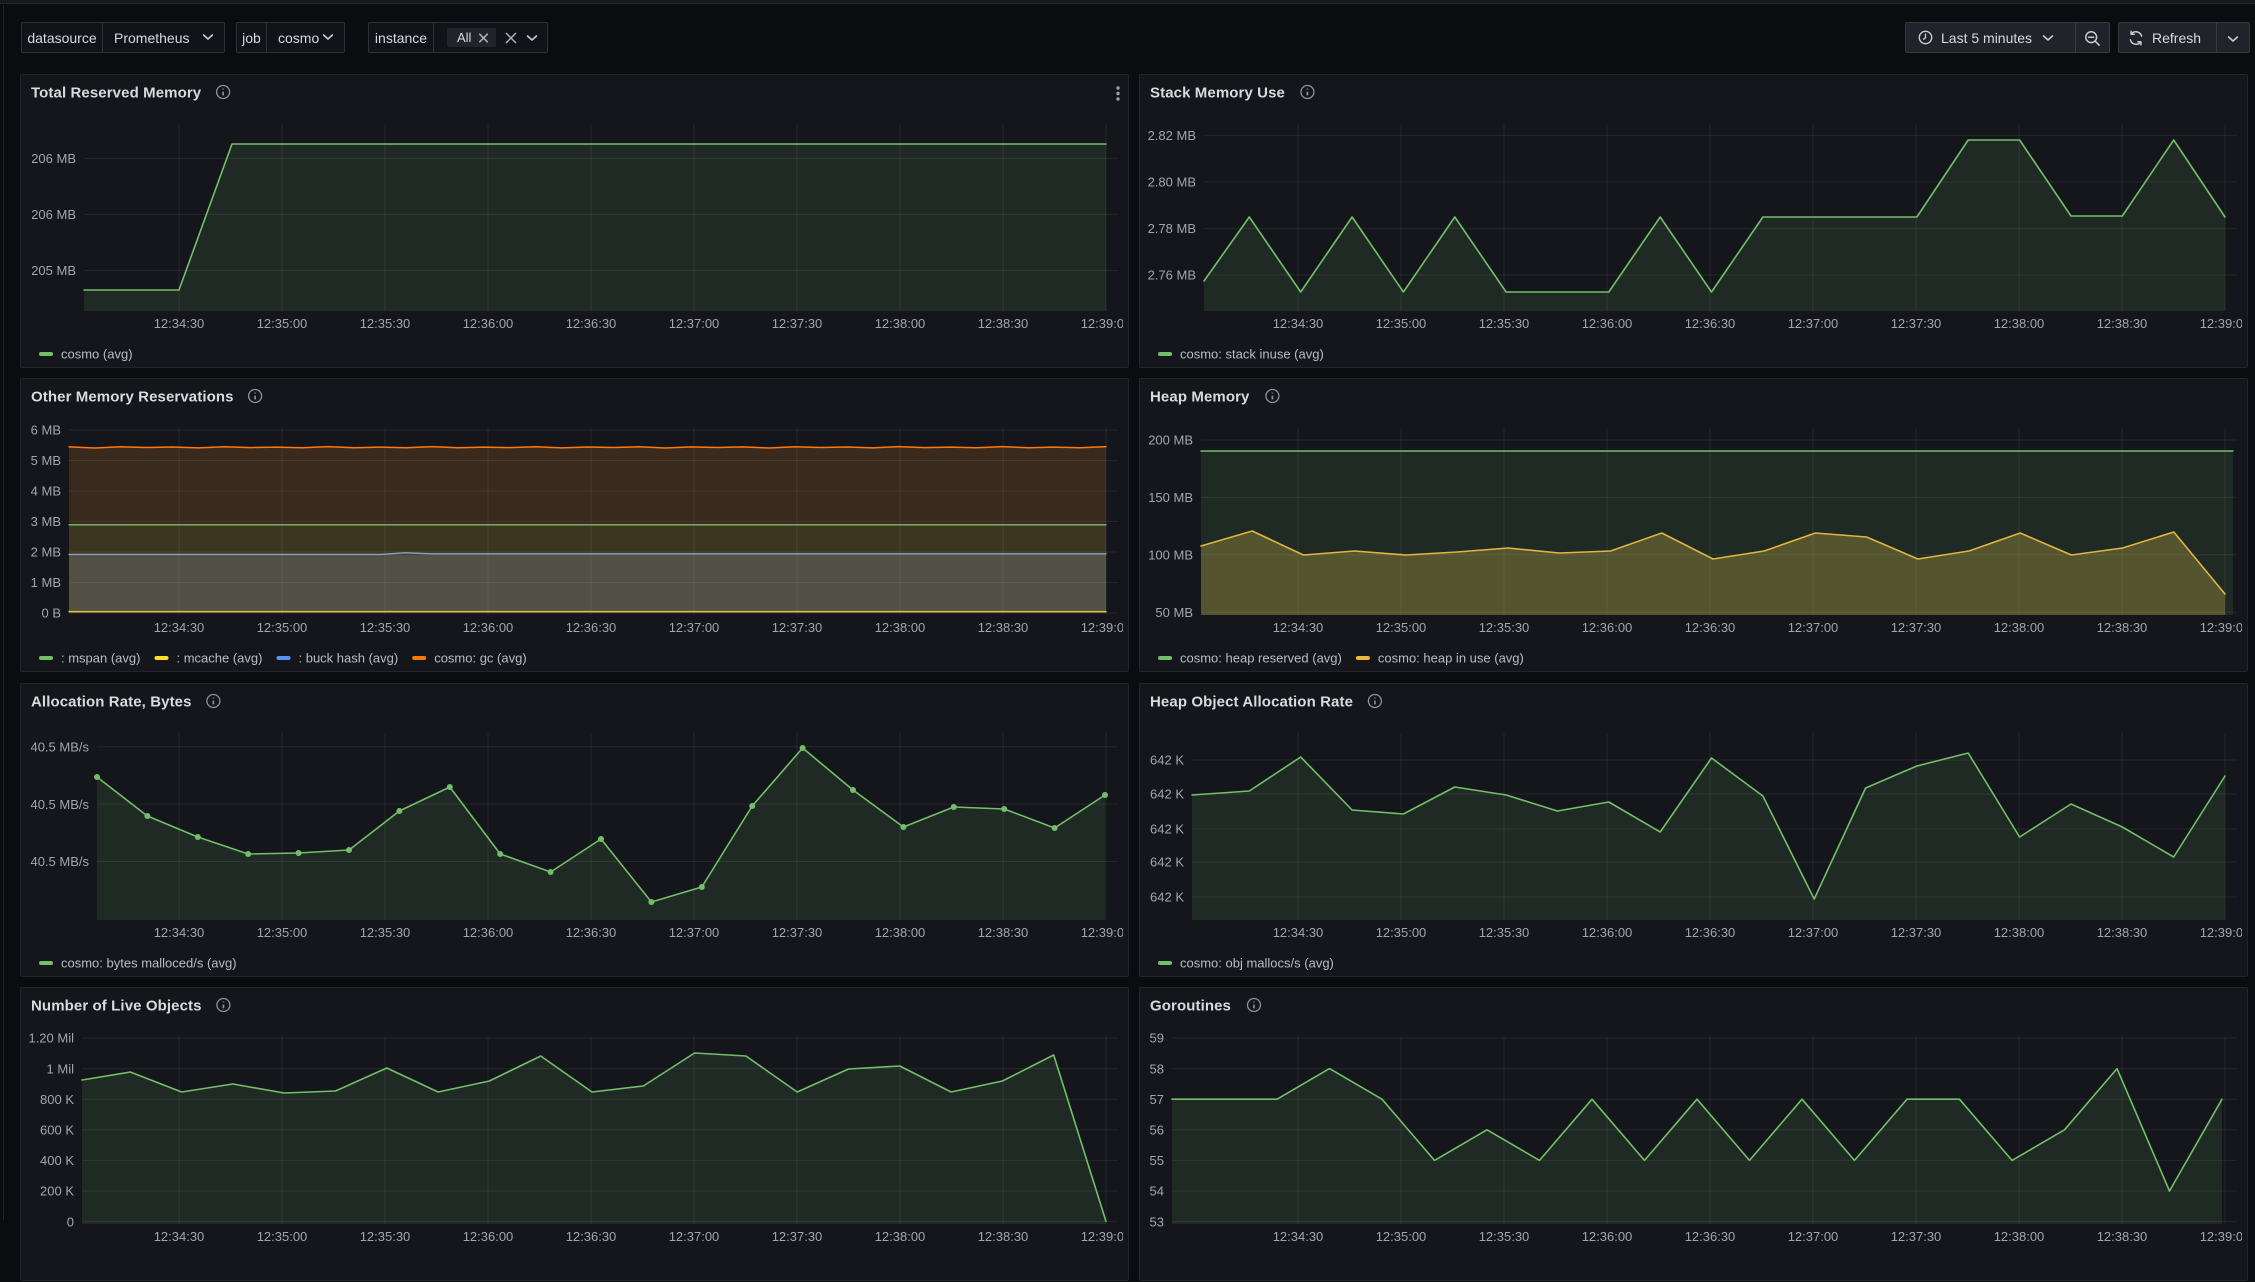 The image size is (2255, 1282). I want to click on svg-text: 150 MB, so click(1170, 497).